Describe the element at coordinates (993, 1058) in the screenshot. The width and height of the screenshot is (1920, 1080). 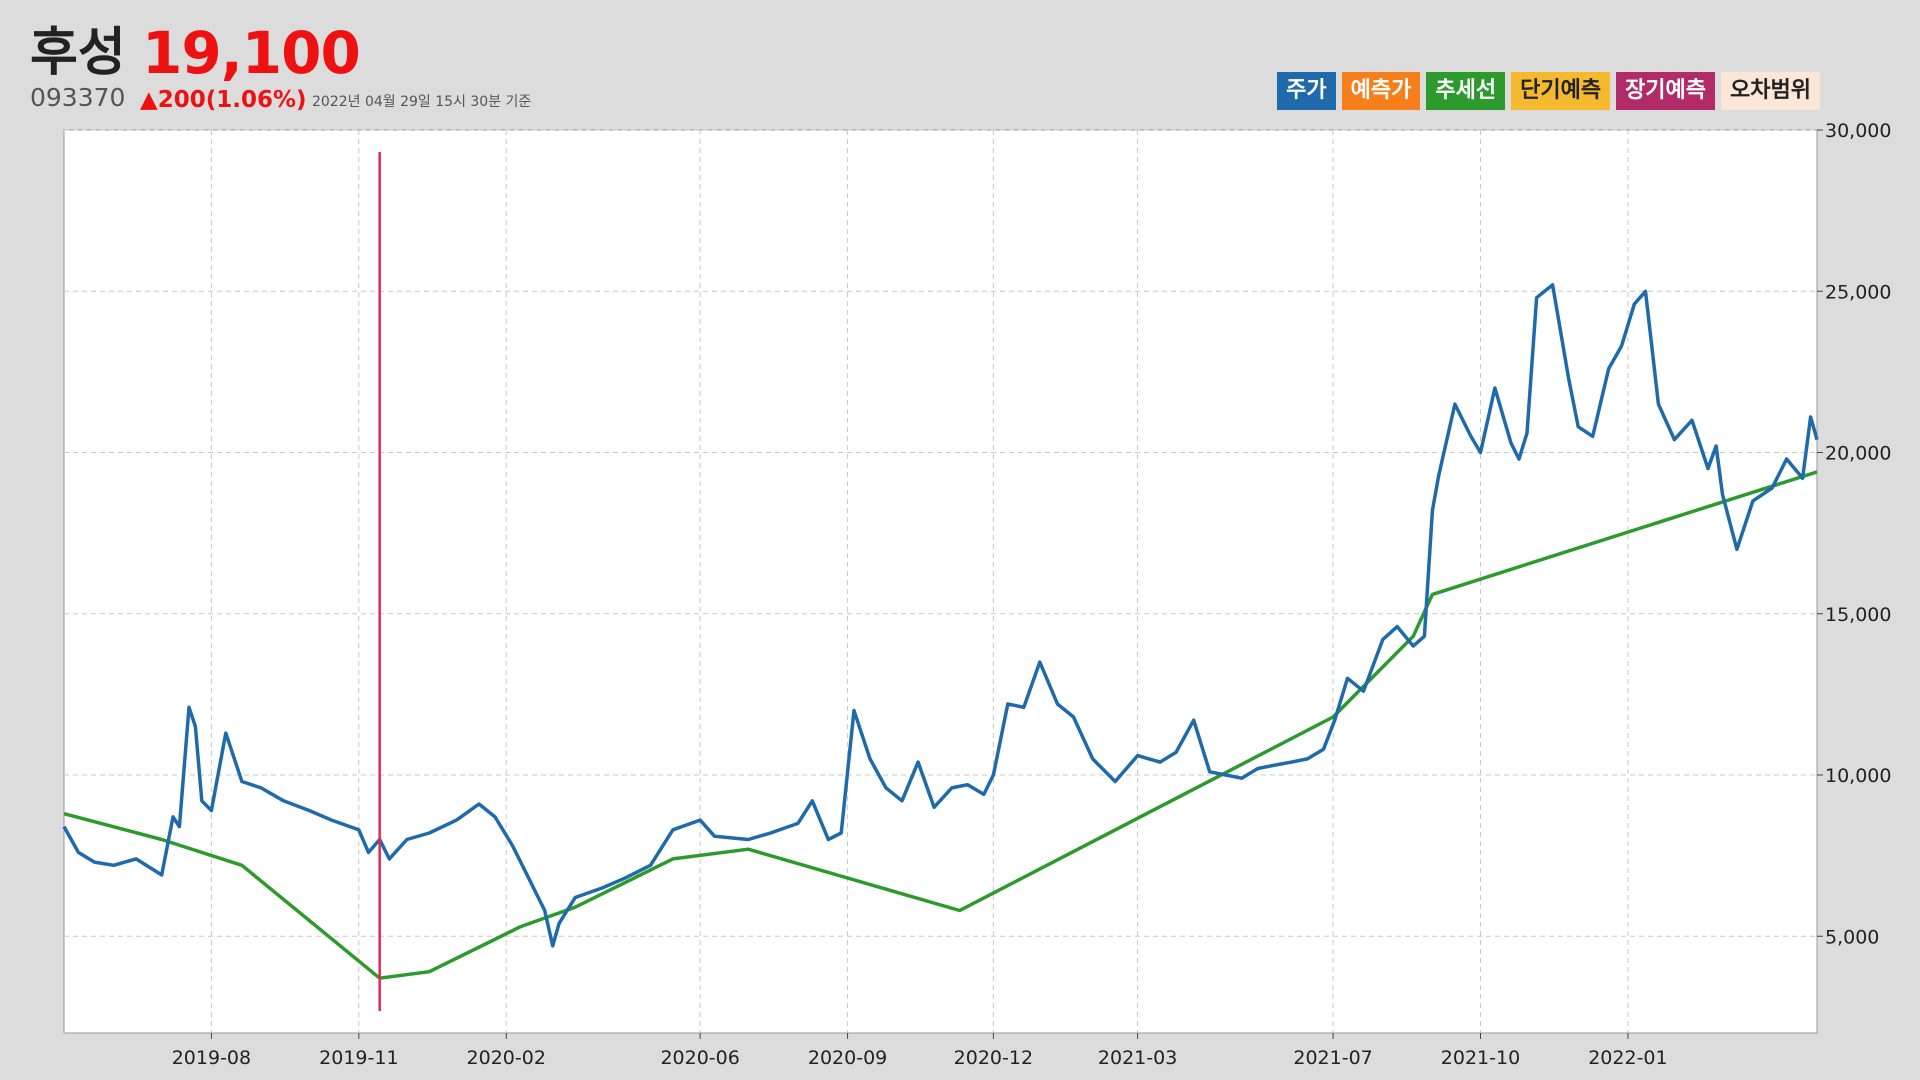
I see `x-tick-label: 2020-12` at that location.